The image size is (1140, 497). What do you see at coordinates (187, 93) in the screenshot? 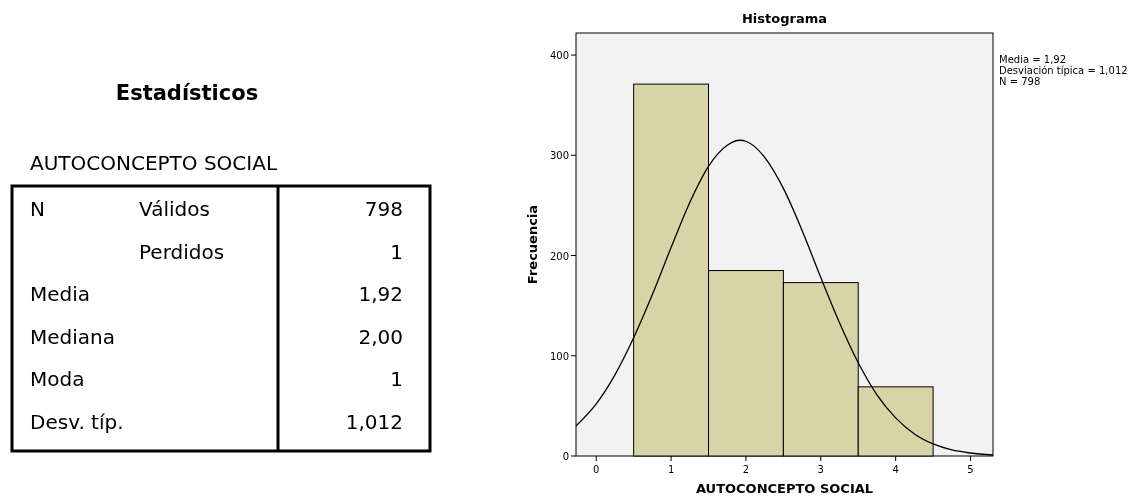
I see `text: Estadísticos` at bounding box center [187, 93].